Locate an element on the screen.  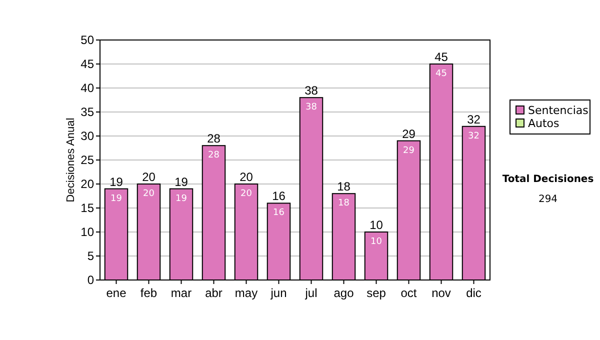
data-label: 16 is located at coordinates (279, 213).